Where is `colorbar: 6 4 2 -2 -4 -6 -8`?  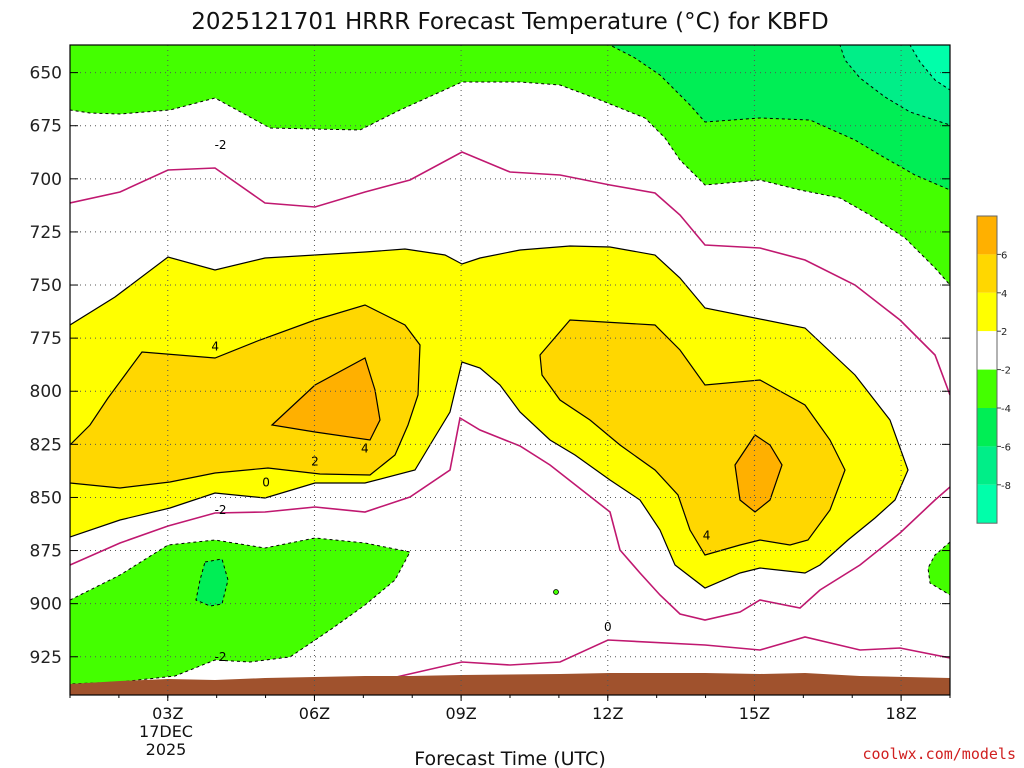
colorbar: 6 4 2 -2 -4 -6 -8 is located at coordinates (993, 369).